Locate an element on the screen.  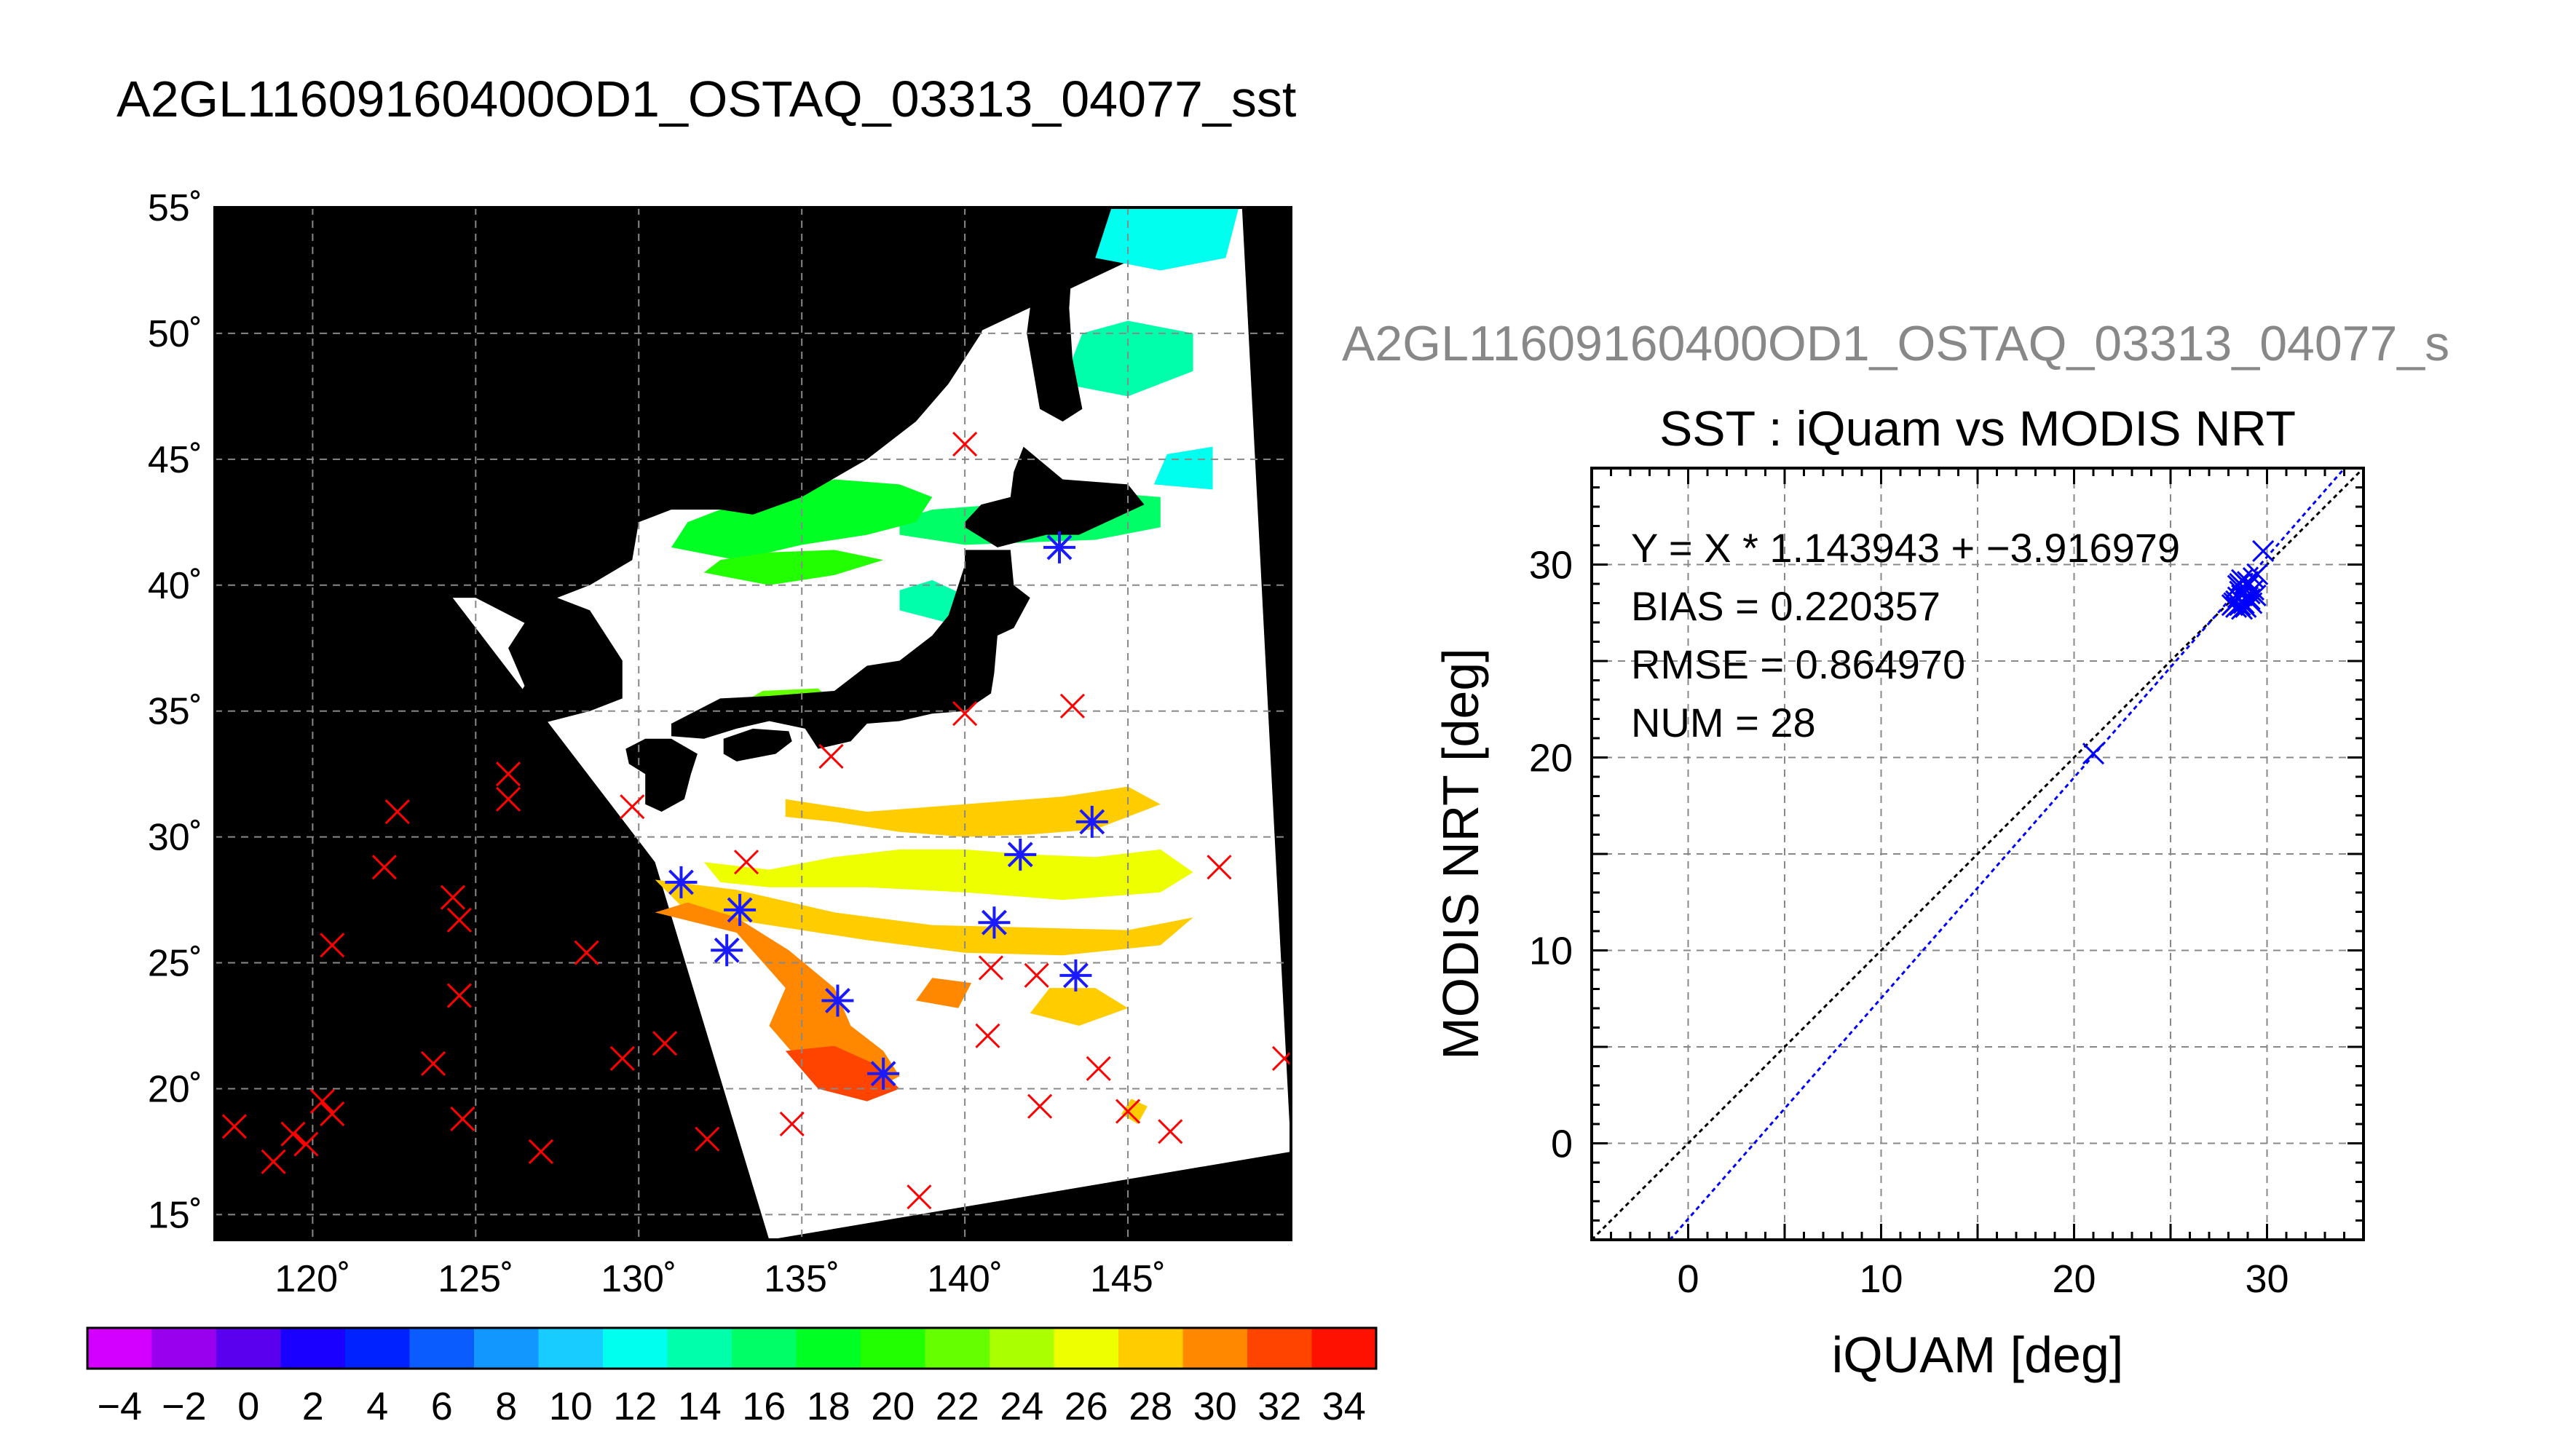
map-lat-tick-label: 25˚ is located at coordinates (175, 964).